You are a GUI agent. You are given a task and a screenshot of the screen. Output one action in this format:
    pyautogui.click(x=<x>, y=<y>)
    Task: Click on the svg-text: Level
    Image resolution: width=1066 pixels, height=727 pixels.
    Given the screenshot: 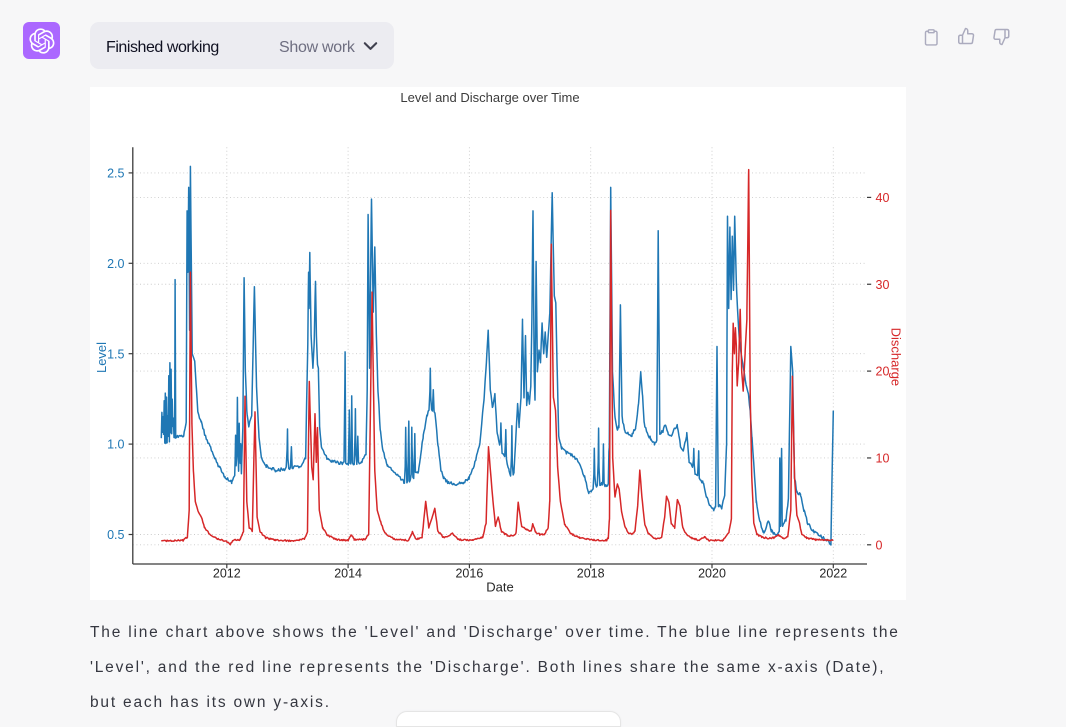 What is the action you would take?
    pyautogui.click(x=101, y=356)
    